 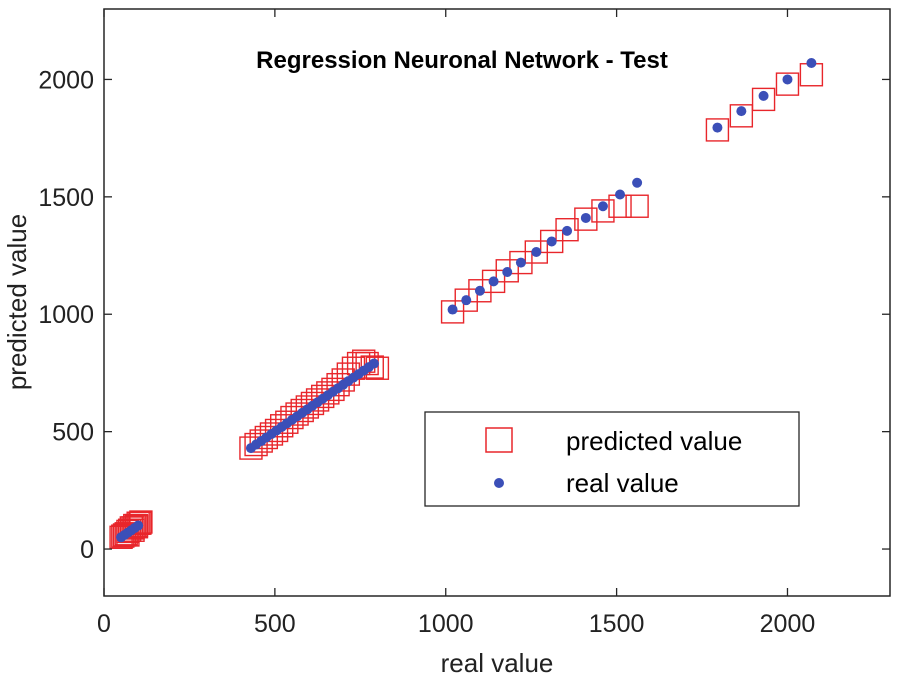 What do you see at coordinates (497, 663) in the screenshot?
I see `x-axis-label: real value` at bounding box center [497, 663].